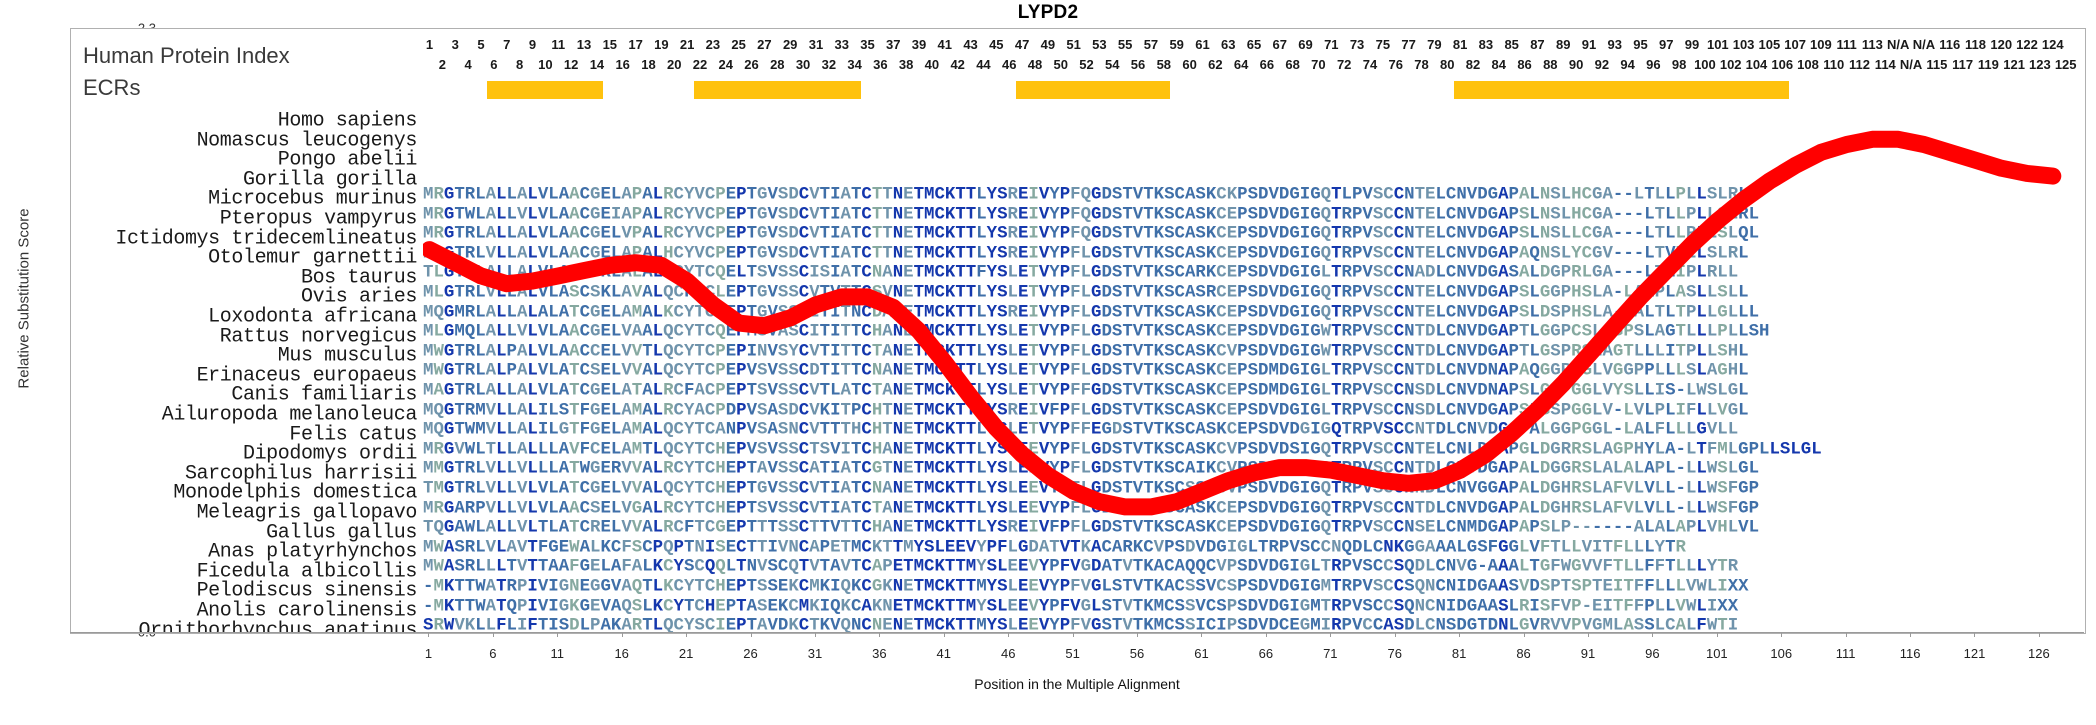 This screenshot has height=725, width=2096. I want to click on protein-index-number: 116, so click(1950, 44).